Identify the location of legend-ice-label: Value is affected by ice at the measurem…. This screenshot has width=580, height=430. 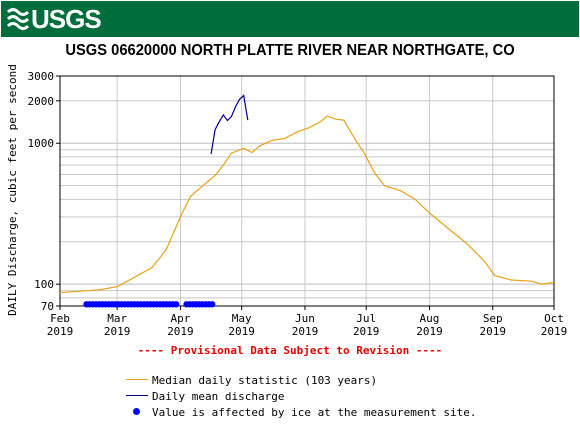
(314, 412).